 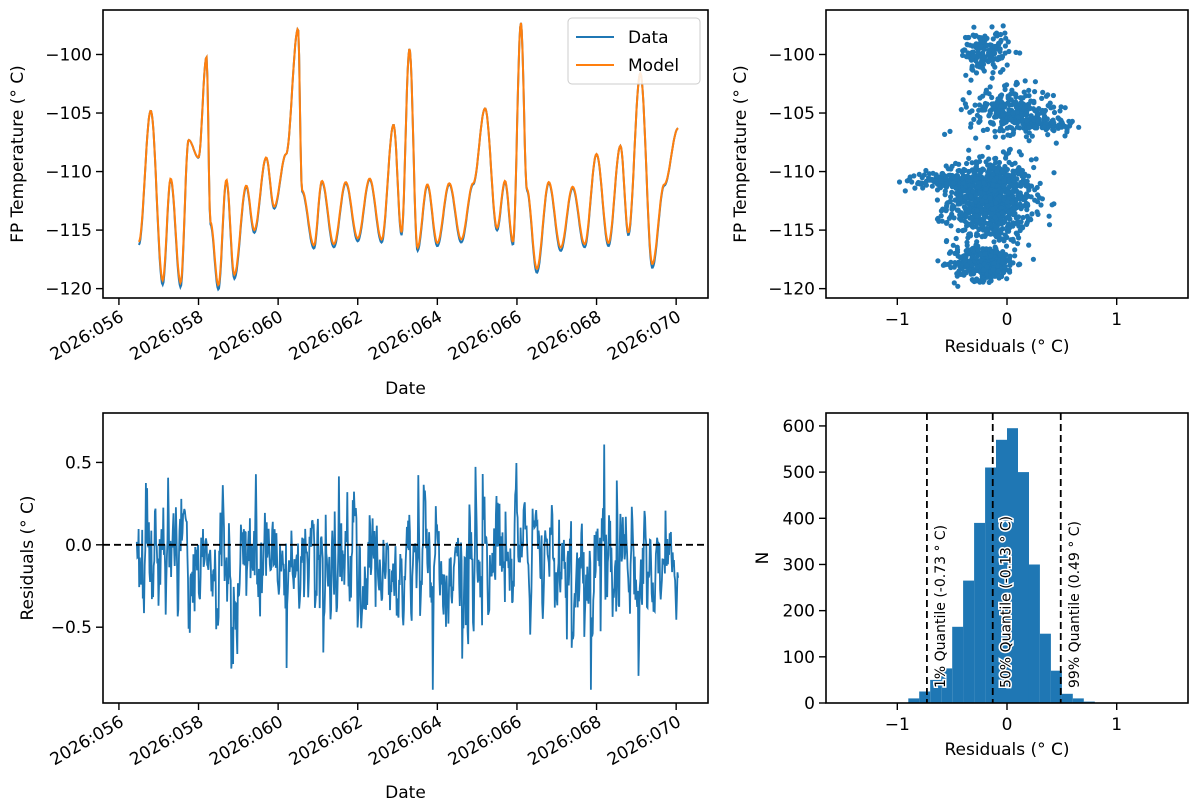 What do you see at coordinates (1007, 320) in the screenshot?
I see `scatter-xtick-label: 0` at bounding box center [1007, 320].